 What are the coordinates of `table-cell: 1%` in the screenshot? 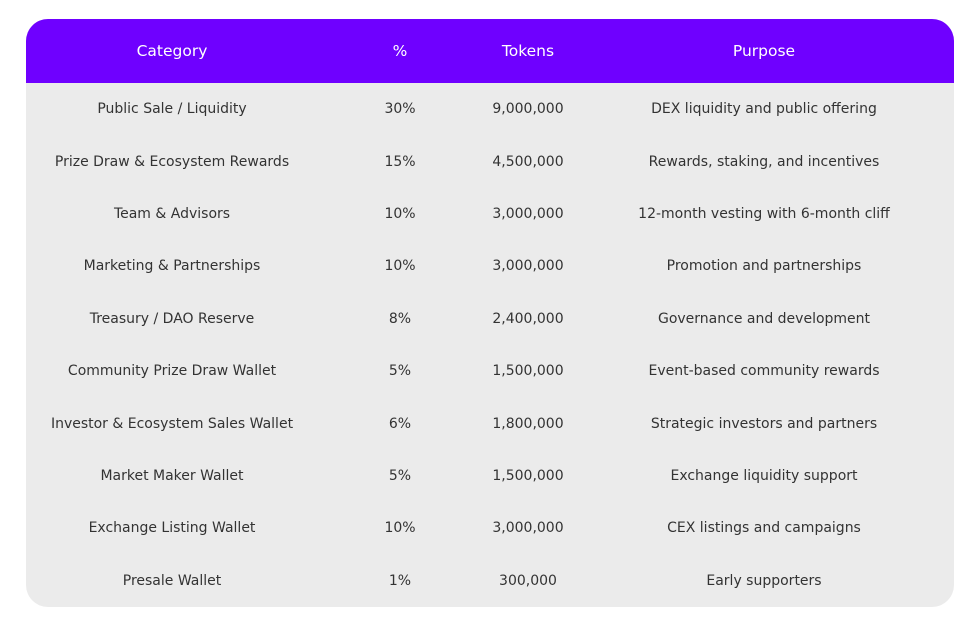 It's located at (400, 580).